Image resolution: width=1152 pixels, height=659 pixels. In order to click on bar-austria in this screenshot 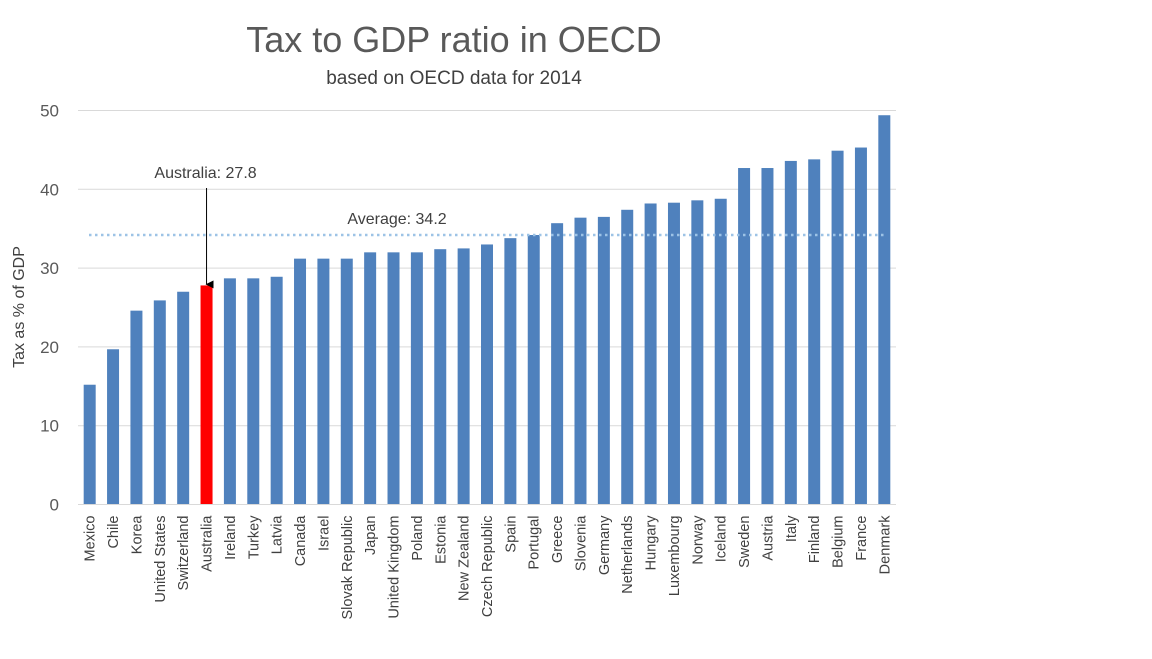, I will do `click(767, 336)`.